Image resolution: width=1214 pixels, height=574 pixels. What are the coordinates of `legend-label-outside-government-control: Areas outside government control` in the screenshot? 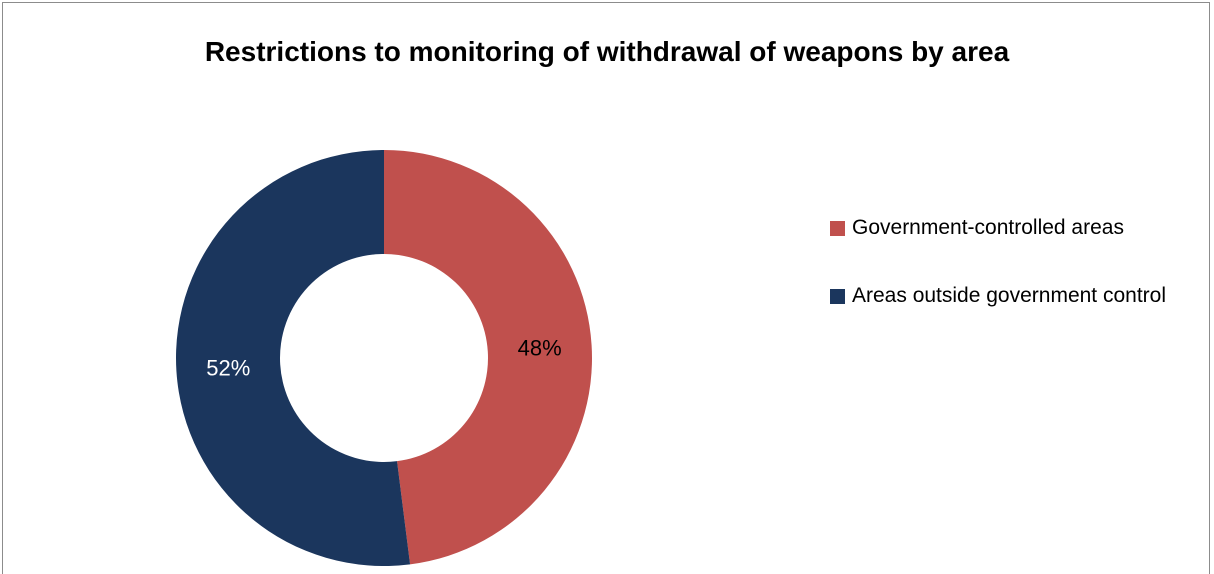 It's located at (1009, 295).